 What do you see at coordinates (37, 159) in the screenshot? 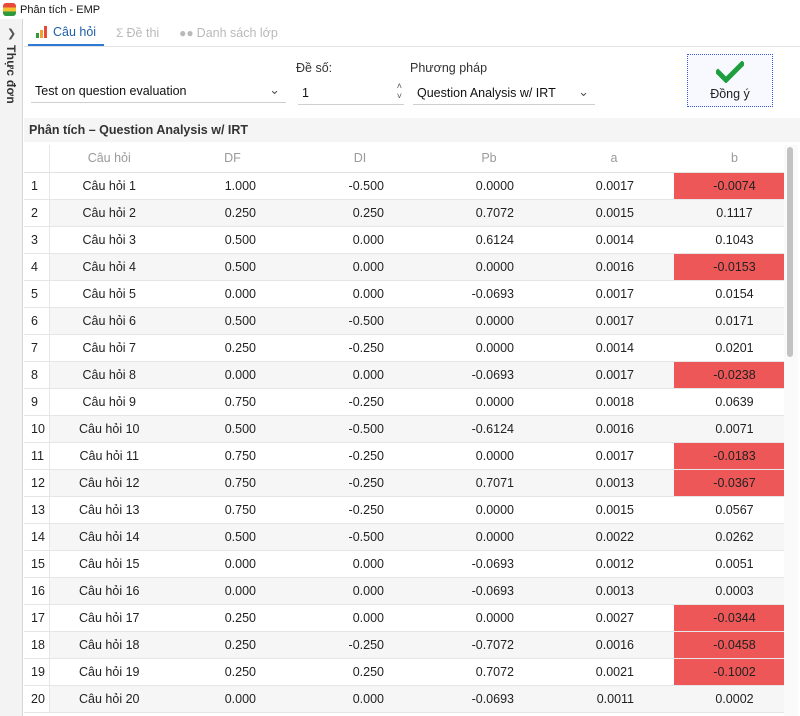
I see `column-header` at bounding box center [37, 159].